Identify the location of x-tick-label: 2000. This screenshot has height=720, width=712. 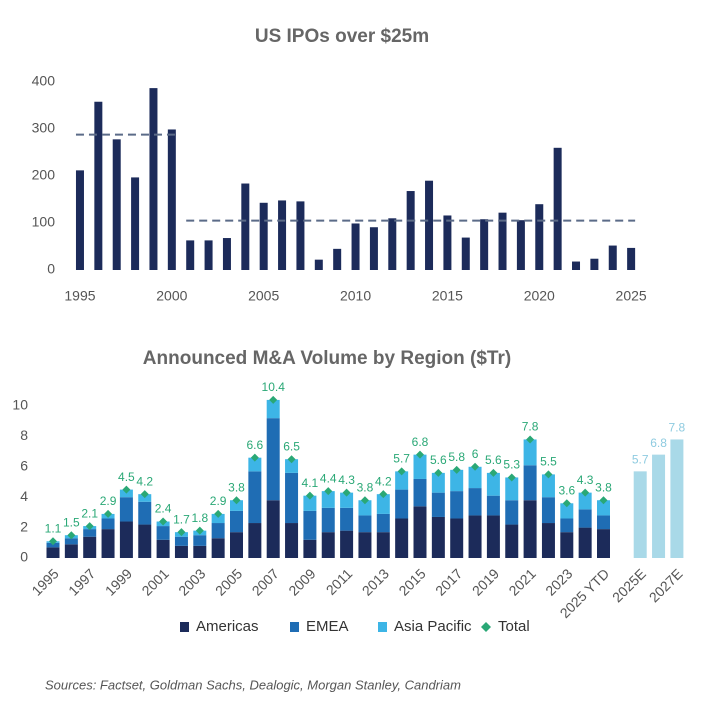
(171, 296).